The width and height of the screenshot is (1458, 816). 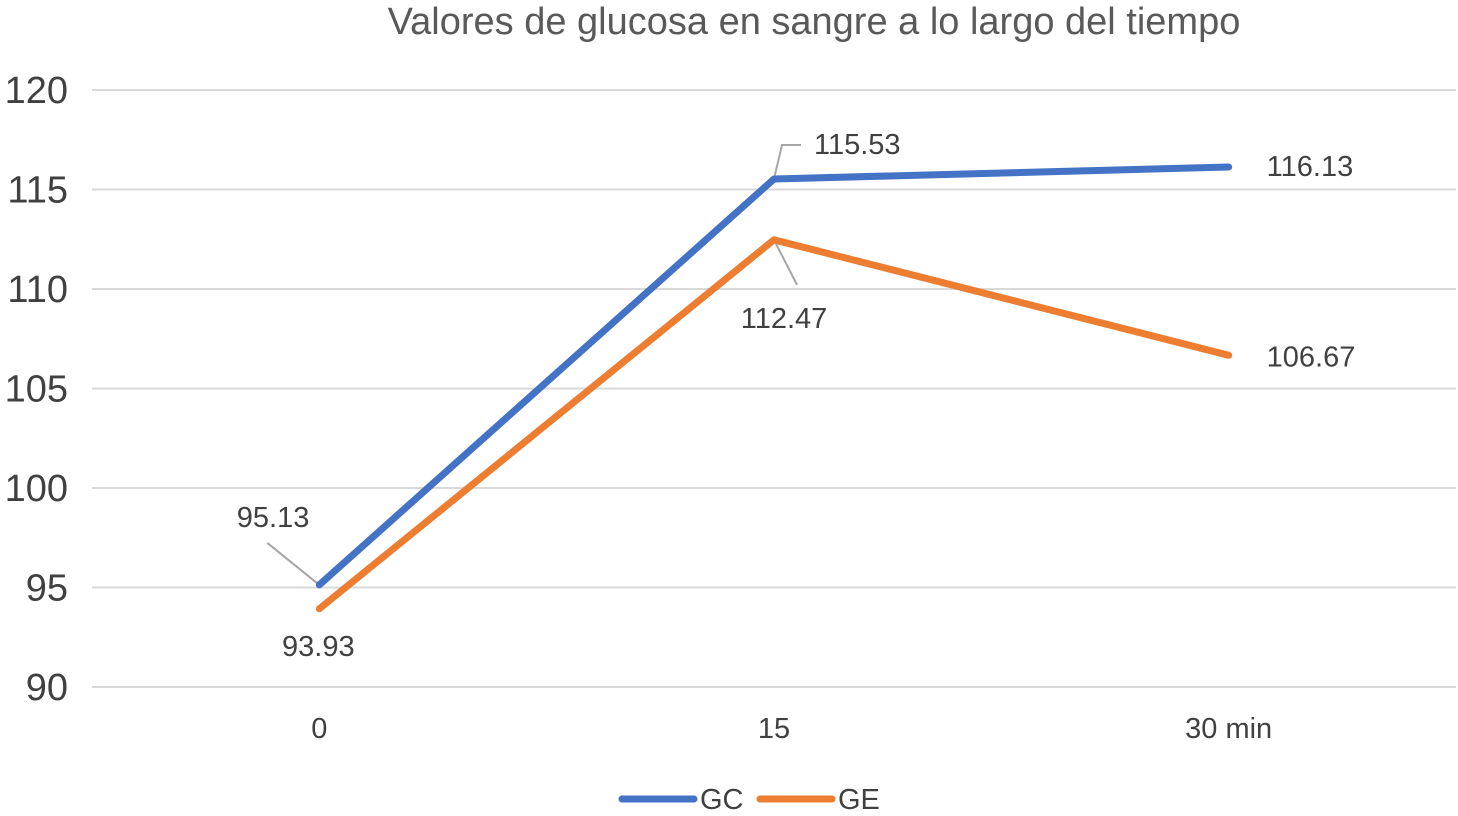 What do you see at coordinates (774, 729) in the screenshot?
I see `x-tick-label: 15` at bounding box center [774, 729].